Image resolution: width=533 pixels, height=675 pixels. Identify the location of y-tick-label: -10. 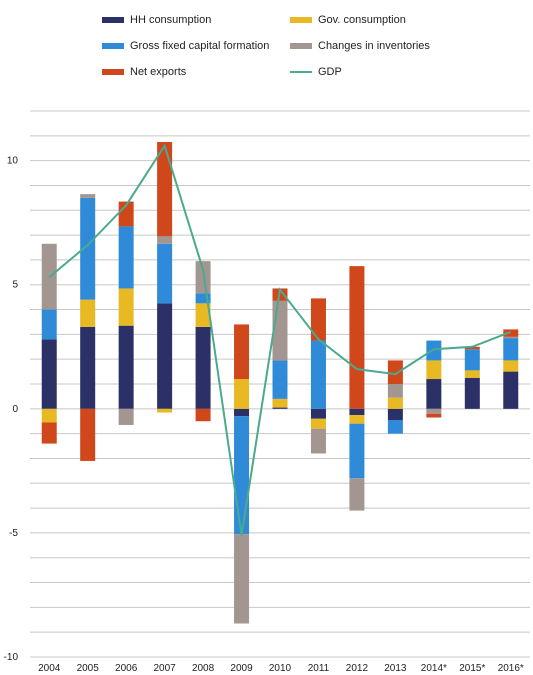
(11, 657).